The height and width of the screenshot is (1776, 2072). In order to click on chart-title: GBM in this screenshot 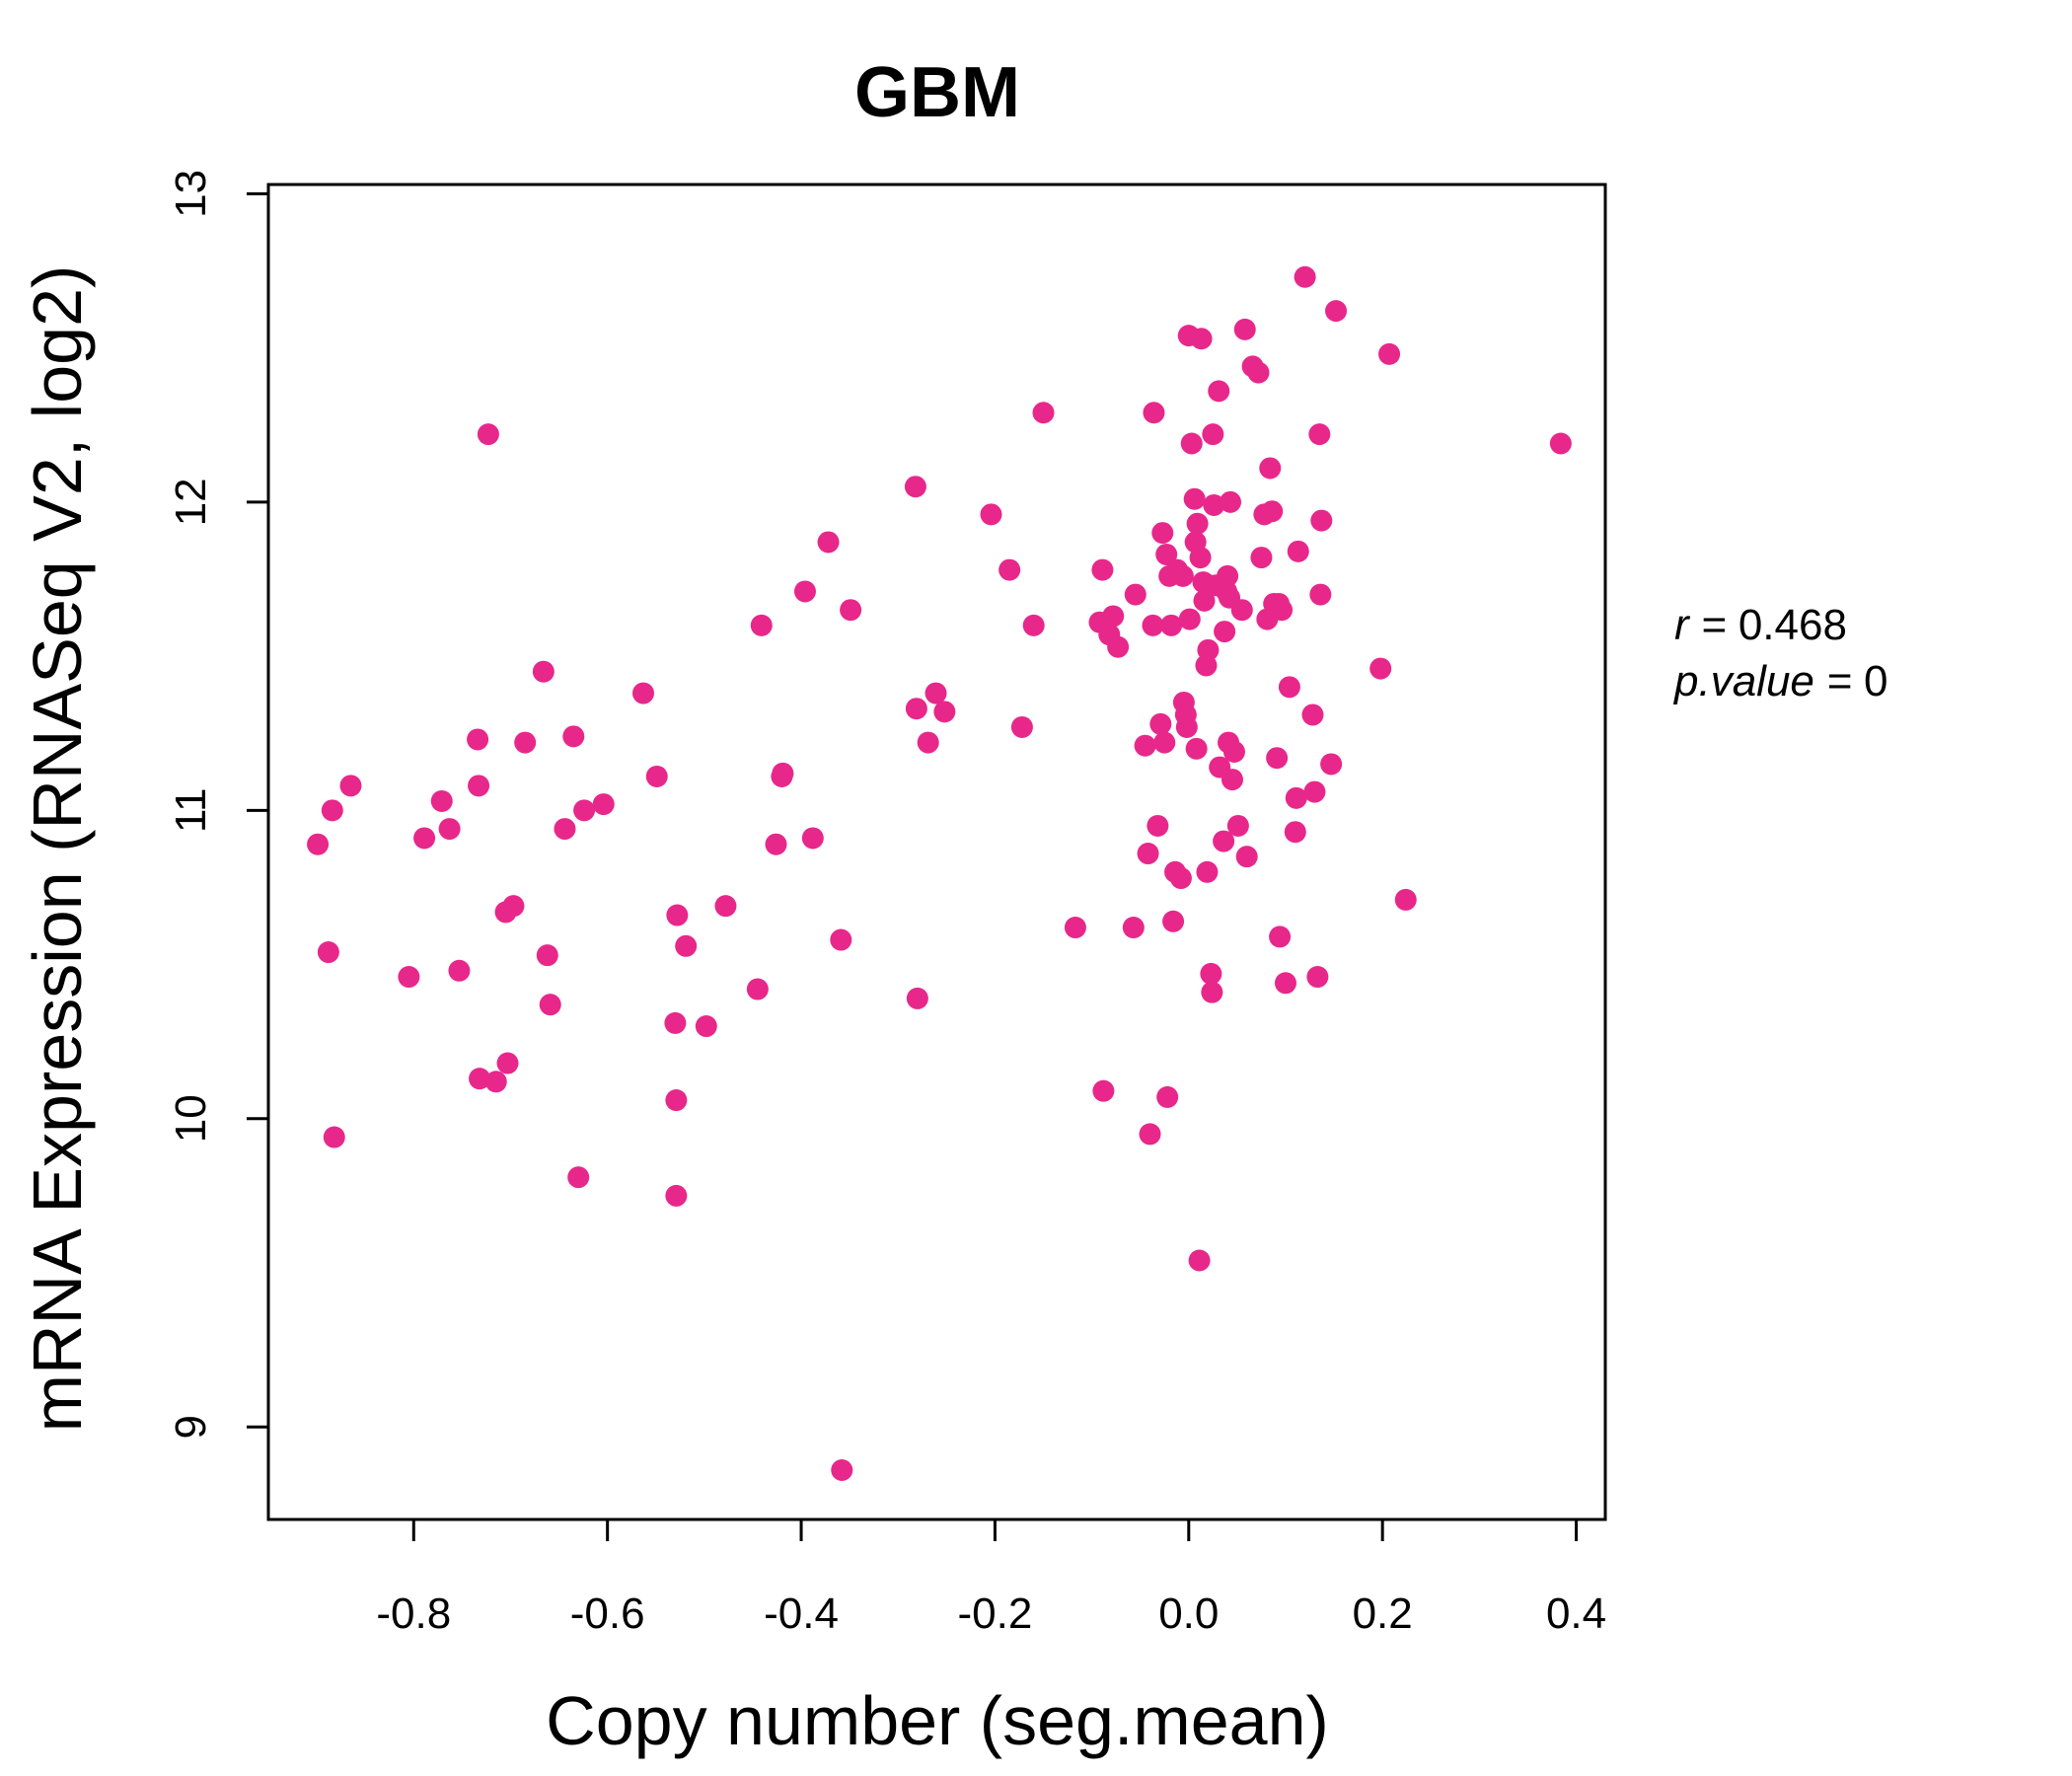, I will do `click(937, 93)`.